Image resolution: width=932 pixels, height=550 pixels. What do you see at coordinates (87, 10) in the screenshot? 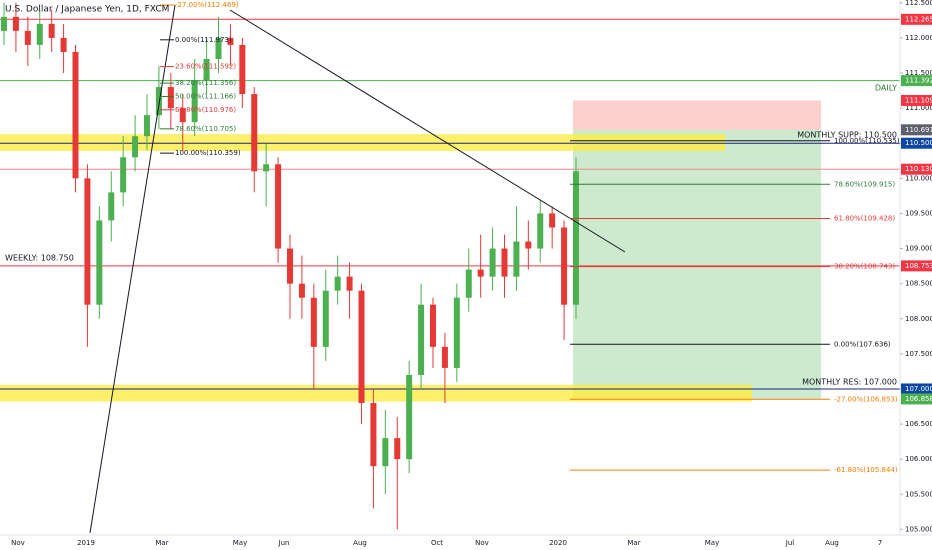
I see `chart-title: U.S. Dollar / Japanese Yen, 1D, FXCM` at bounding box center [87, 10].